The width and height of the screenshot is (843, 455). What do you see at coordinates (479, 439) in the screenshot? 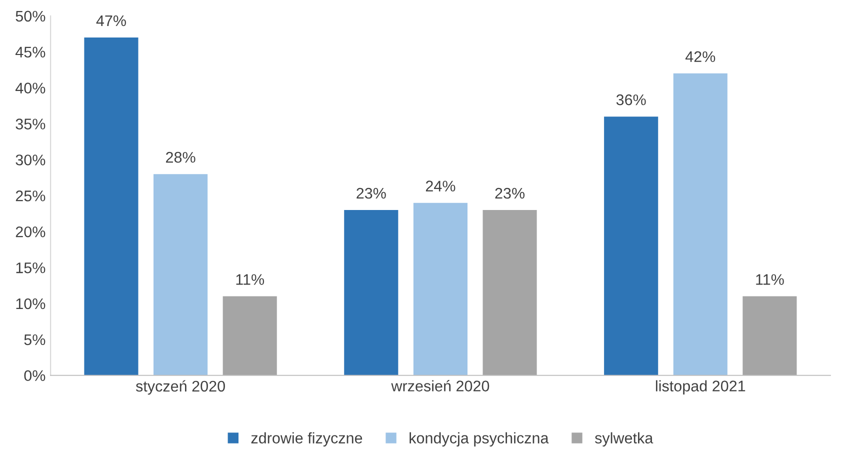
I see `legend-label: kondycja psychiczna` at bounding box center [479, 439].